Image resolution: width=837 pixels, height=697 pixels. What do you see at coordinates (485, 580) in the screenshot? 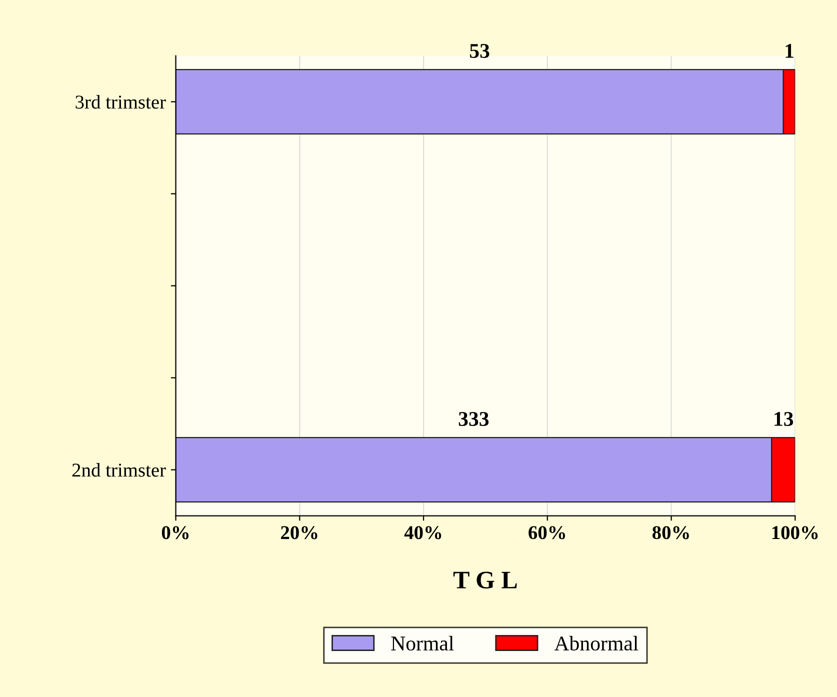
I see `x-axis-title: T G L` at bounding box center [485, 580].